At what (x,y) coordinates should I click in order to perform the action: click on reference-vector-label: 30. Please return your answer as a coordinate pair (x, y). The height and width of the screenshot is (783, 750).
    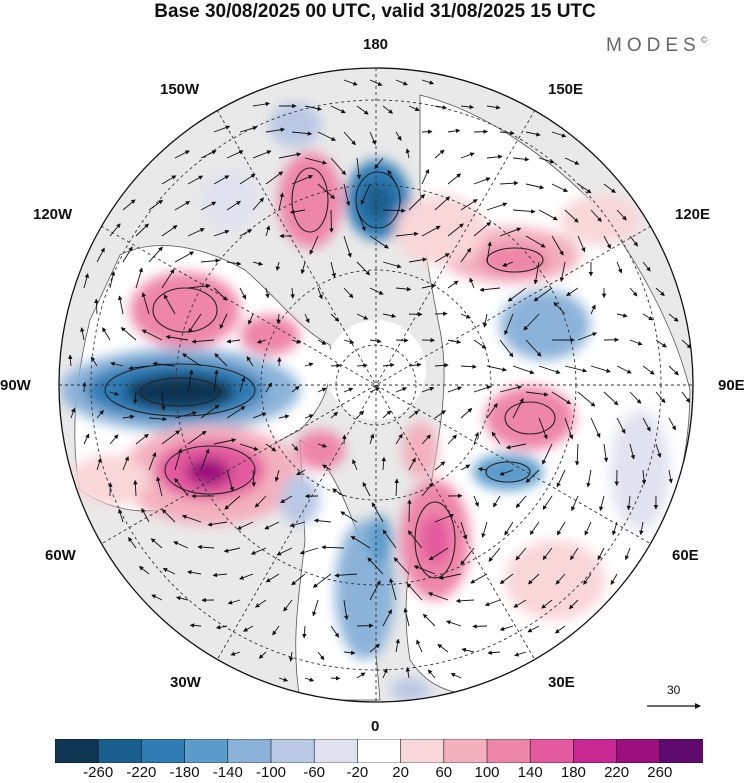
    Looking at the image, I should click on (674, 690).